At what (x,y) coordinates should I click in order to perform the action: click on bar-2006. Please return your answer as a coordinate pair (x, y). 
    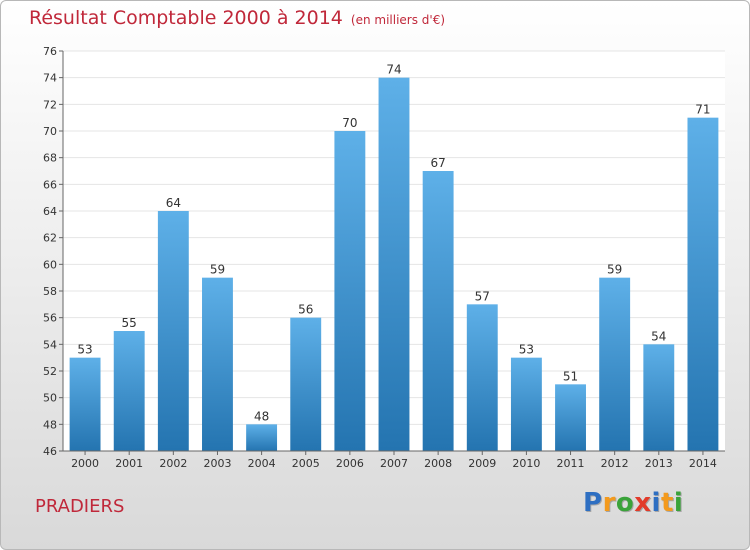
    Looking at the image, I should click on (350, 291).